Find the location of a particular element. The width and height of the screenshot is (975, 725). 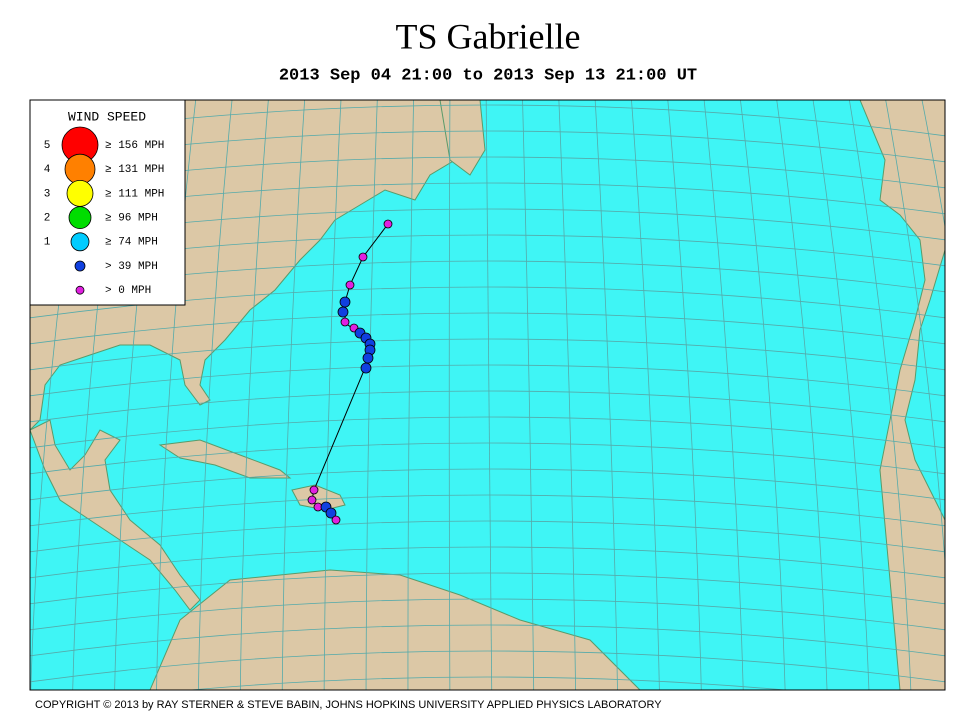

legend-label: ≥ 111 MPH is located at coordinates (134, 194).